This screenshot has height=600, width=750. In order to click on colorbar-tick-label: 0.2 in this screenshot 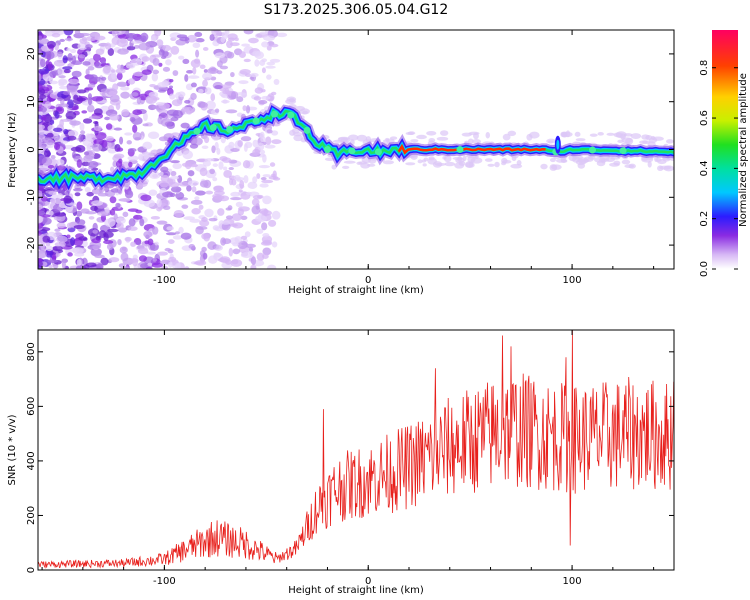, I will do `click(704, 219)`.